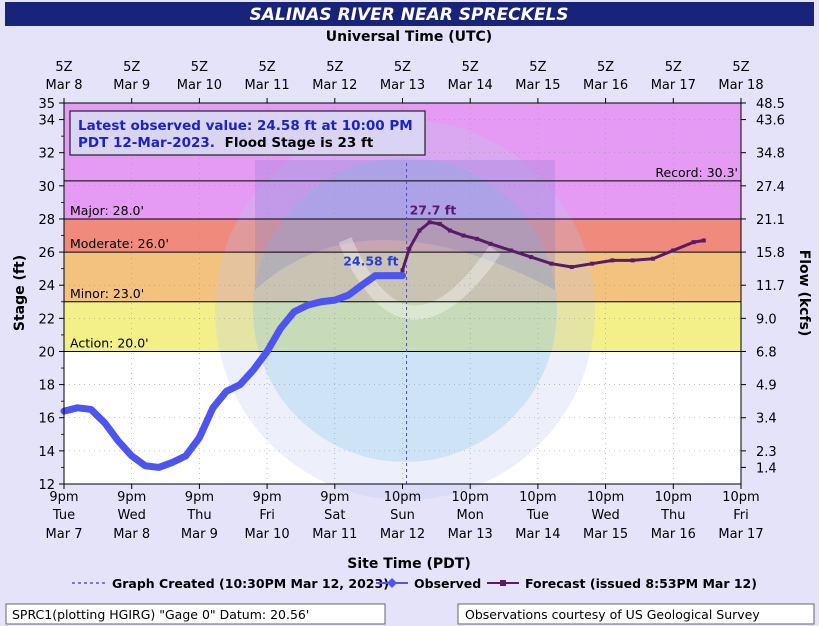  Describe the element at coordinates (146, 143) in the screenshot. I see `info-line2-date: PDT 12-Mar-2023.` at that location.